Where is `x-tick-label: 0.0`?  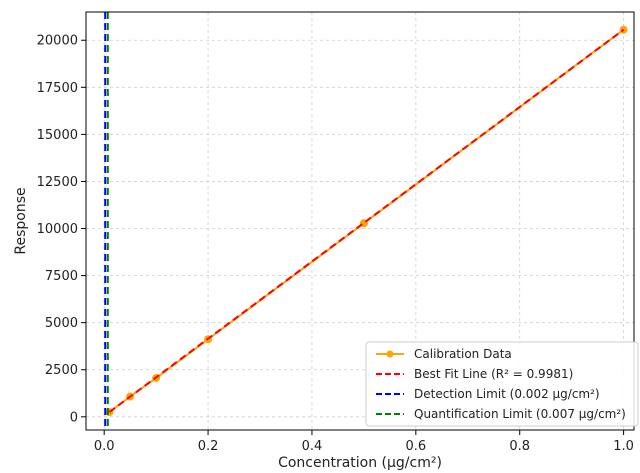
x-tick-label: 0.0 is located at coordinates (104, 446).